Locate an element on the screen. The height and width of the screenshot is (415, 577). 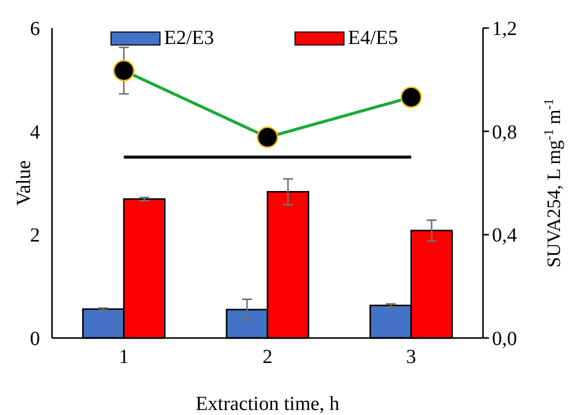
x-tick-label: 3 is located at coordinates (411, 357).